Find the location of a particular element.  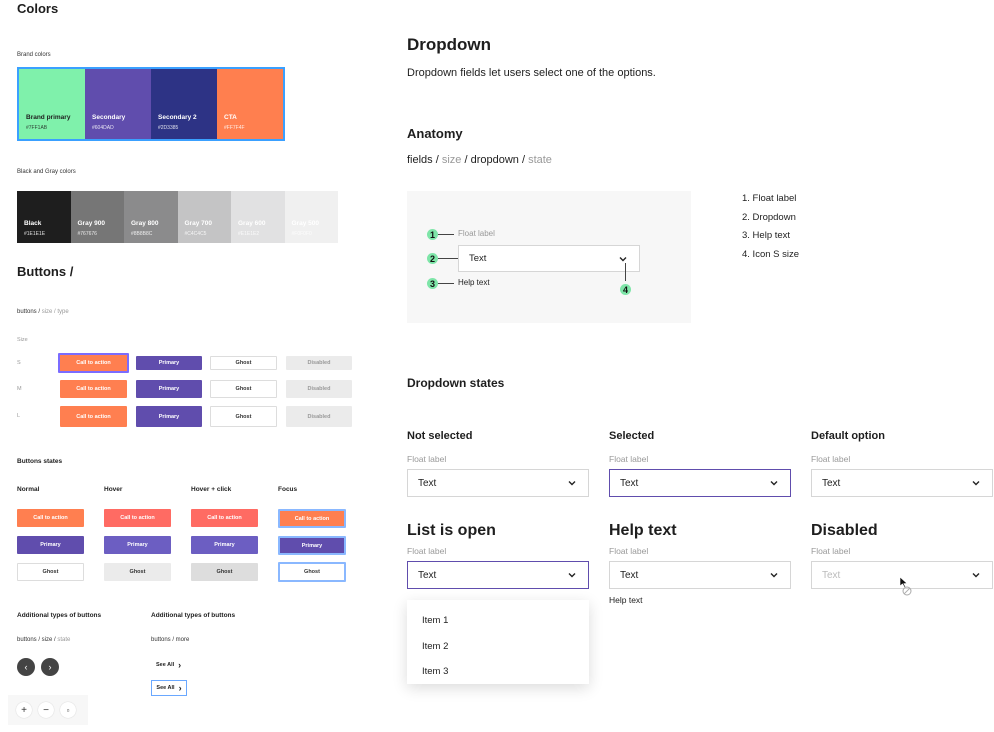

state-hover-label: Hover is located at coordinates (113, 489).